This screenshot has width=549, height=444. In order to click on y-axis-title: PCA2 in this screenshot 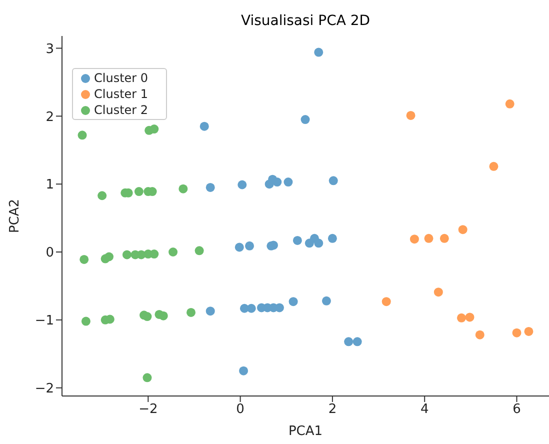, I will do `click(15, 216)`.